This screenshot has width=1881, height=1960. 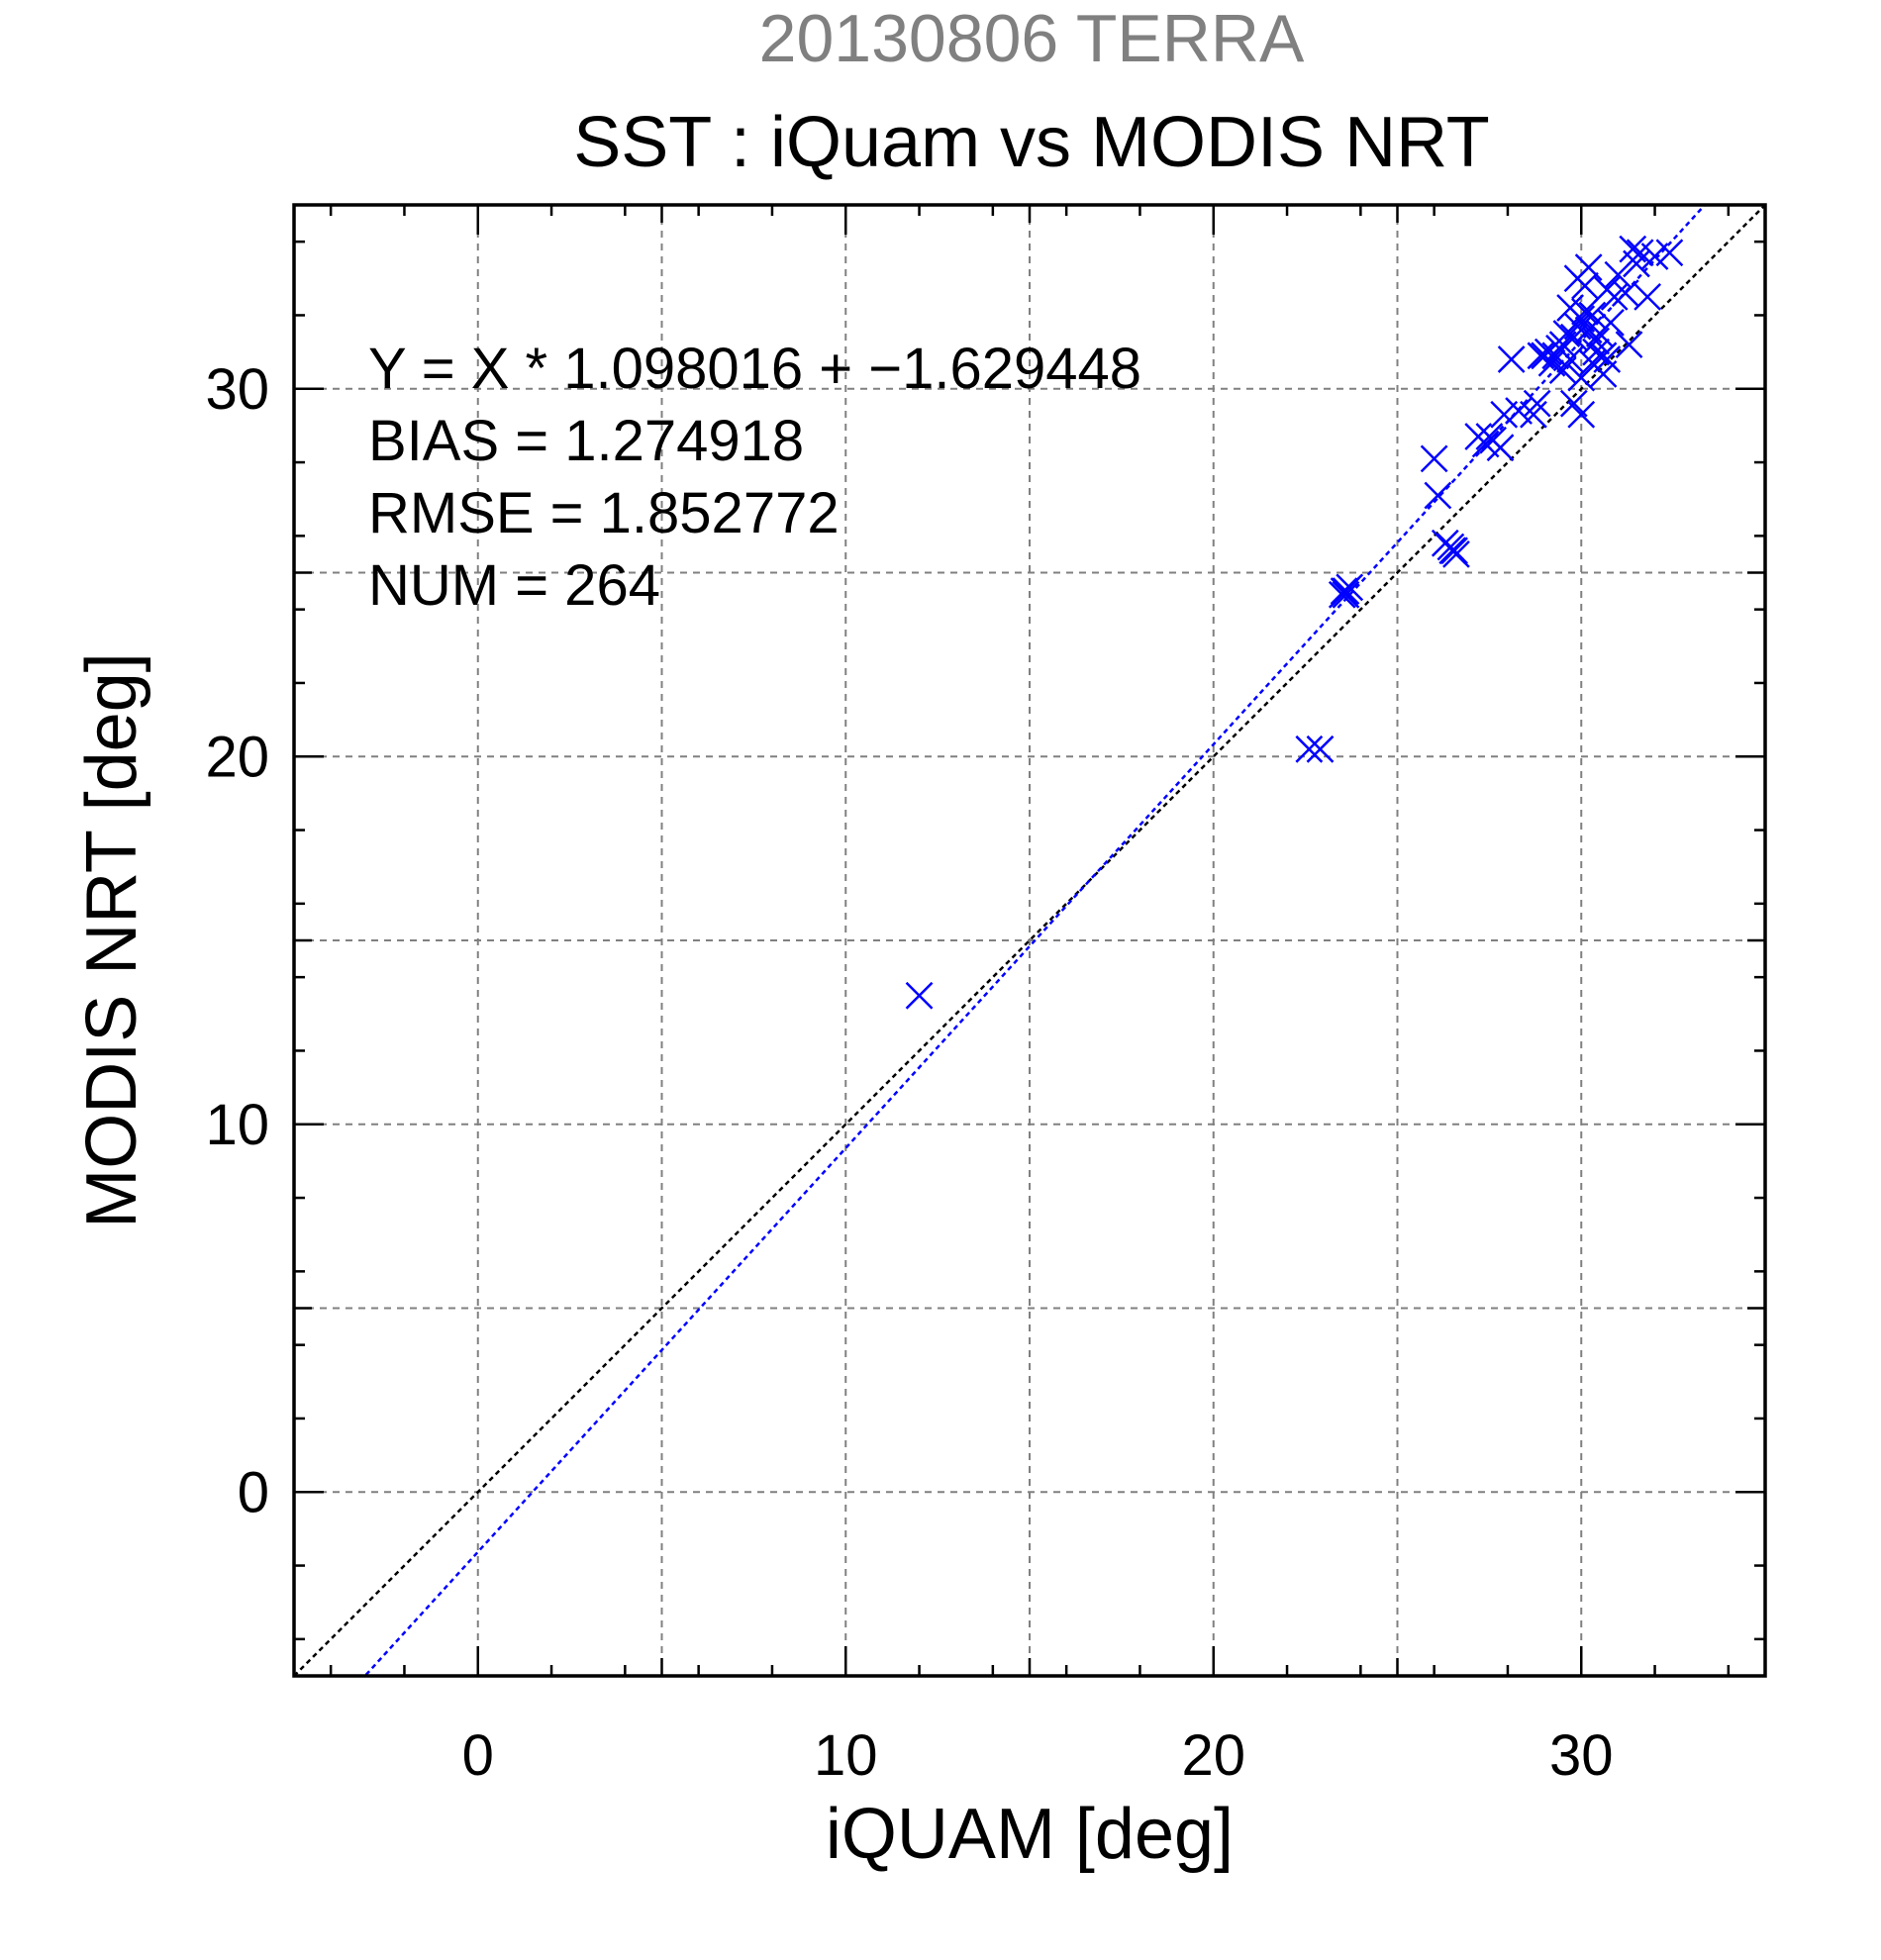 What do you see at coordinates (111, 940) in the screenshot?
I see `y-axis-label: MODIS NRT [deg]` at bounding box center [111, 940].